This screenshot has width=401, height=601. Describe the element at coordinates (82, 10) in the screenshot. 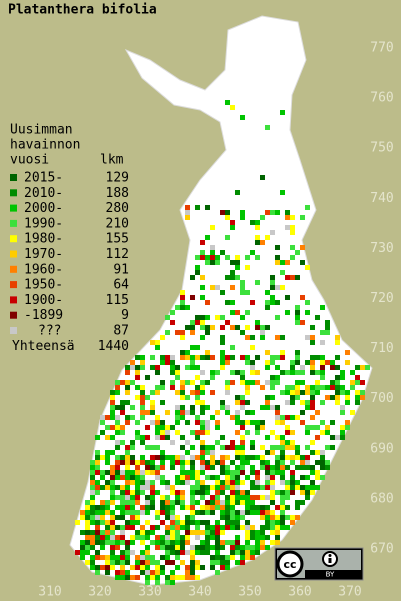

I see `map-title: Platanthera bifolia` at that location.